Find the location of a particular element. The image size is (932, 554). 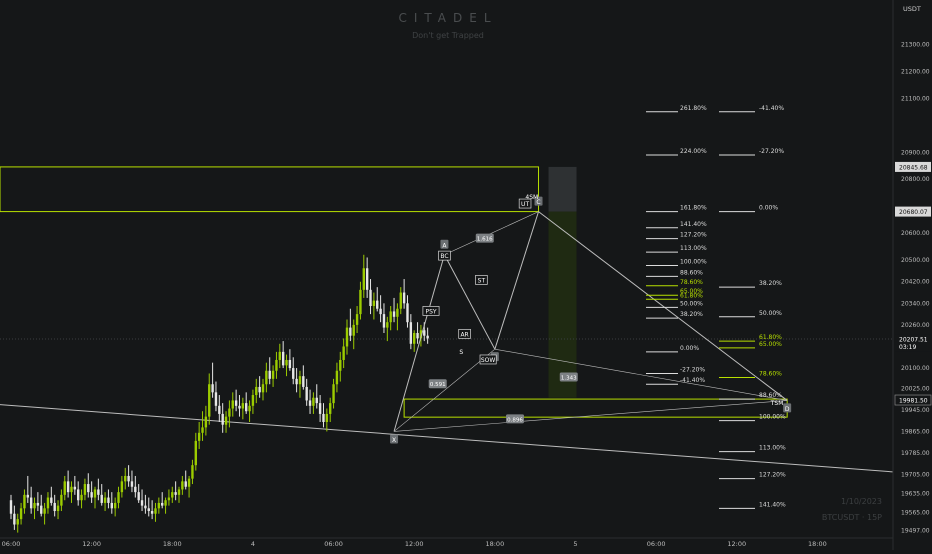

price-tick: 21200.00 is located at coordinates (915, 71).